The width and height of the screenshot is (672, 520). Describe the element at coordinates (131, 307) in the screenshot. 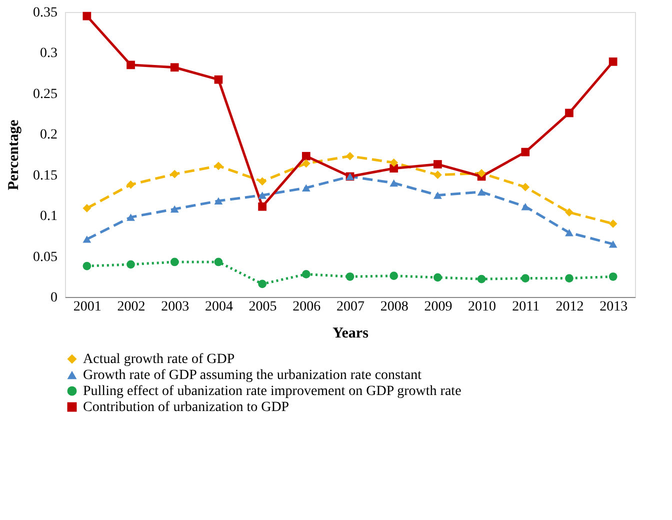

I see `x-tick-label: 2002` at that location.